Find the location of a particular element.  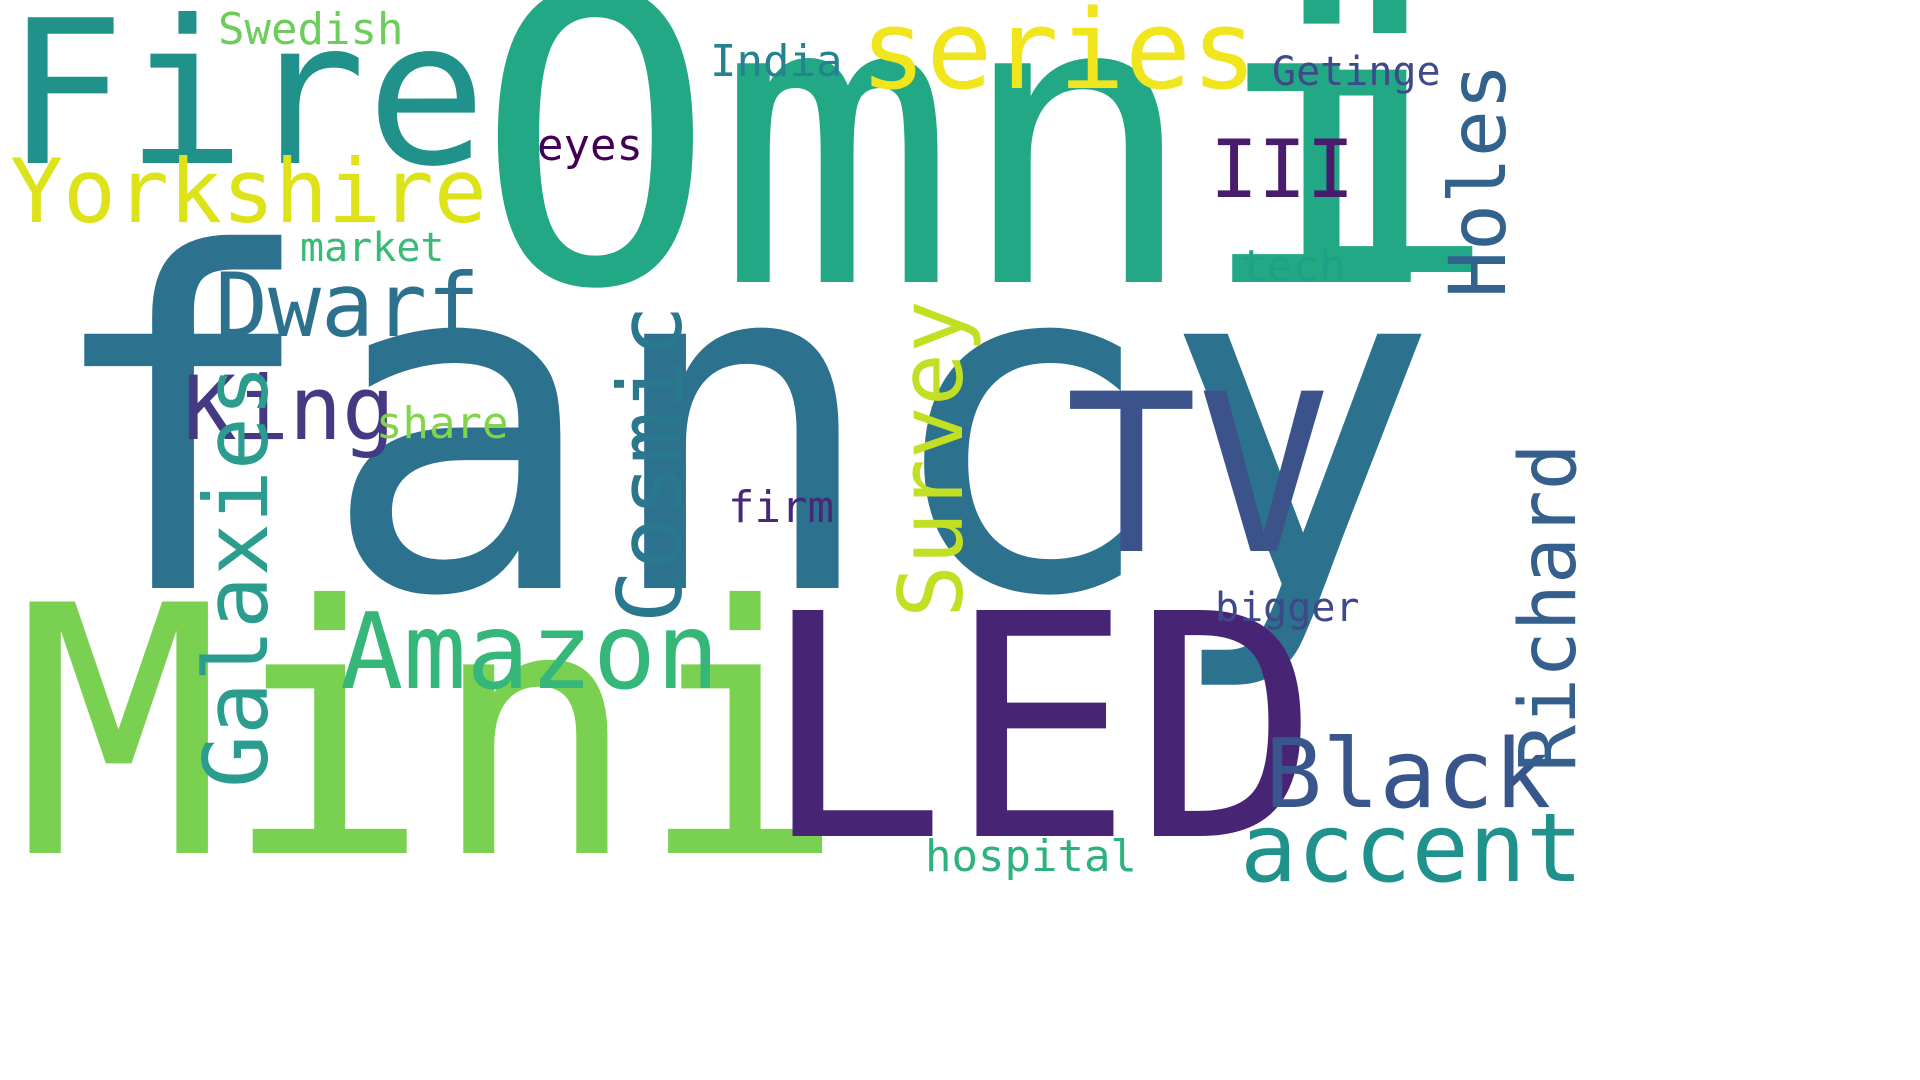

word-getinge: Getinge is located at coordinates (1356, 72).